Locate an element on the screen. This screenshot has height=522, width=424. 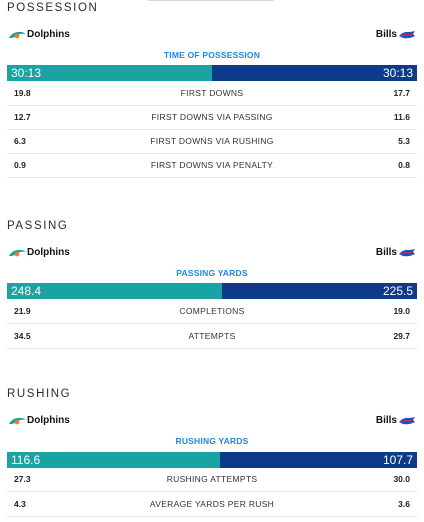
stat-row: 6.3 FIRST DOWNS VIA RUSHING 5.3 is located at coordinates (212, 142).